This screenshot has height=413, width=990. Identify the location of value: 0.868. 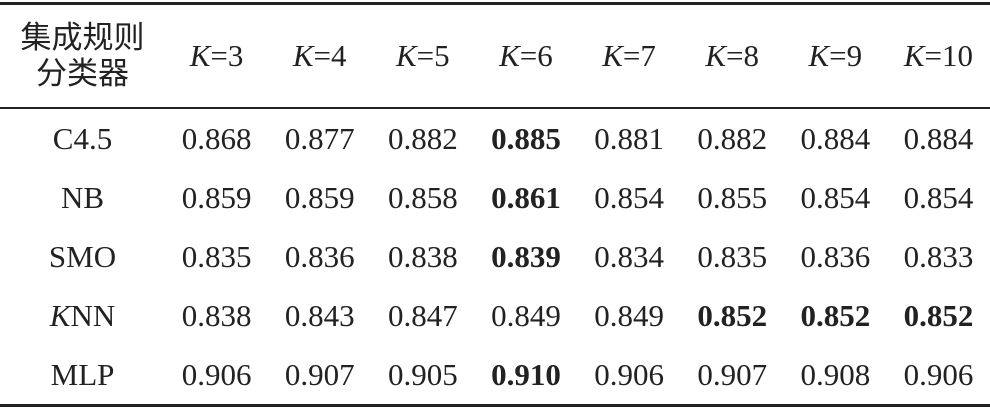
(216, 138).